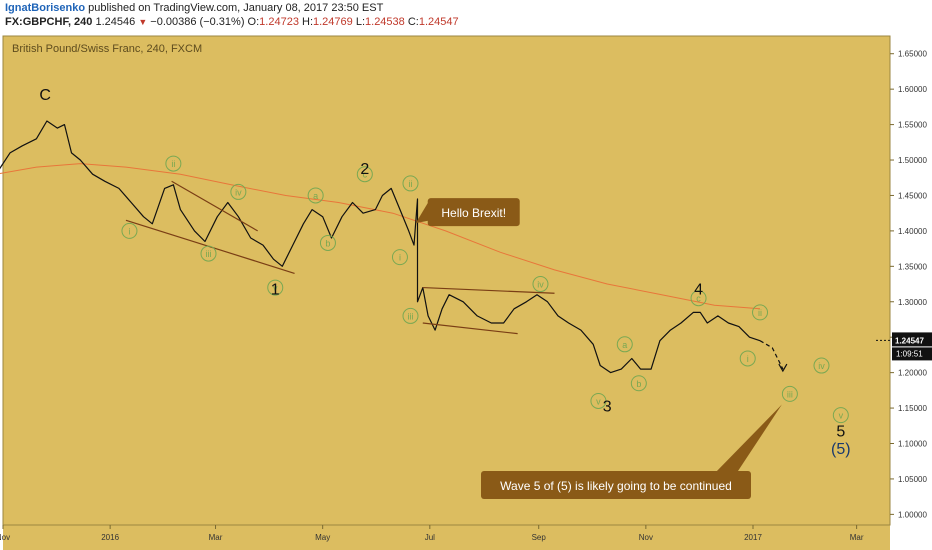 This screenshot has width=932, height=550. I want to click on y-tick-label: 1.60000, so click(912, 89).